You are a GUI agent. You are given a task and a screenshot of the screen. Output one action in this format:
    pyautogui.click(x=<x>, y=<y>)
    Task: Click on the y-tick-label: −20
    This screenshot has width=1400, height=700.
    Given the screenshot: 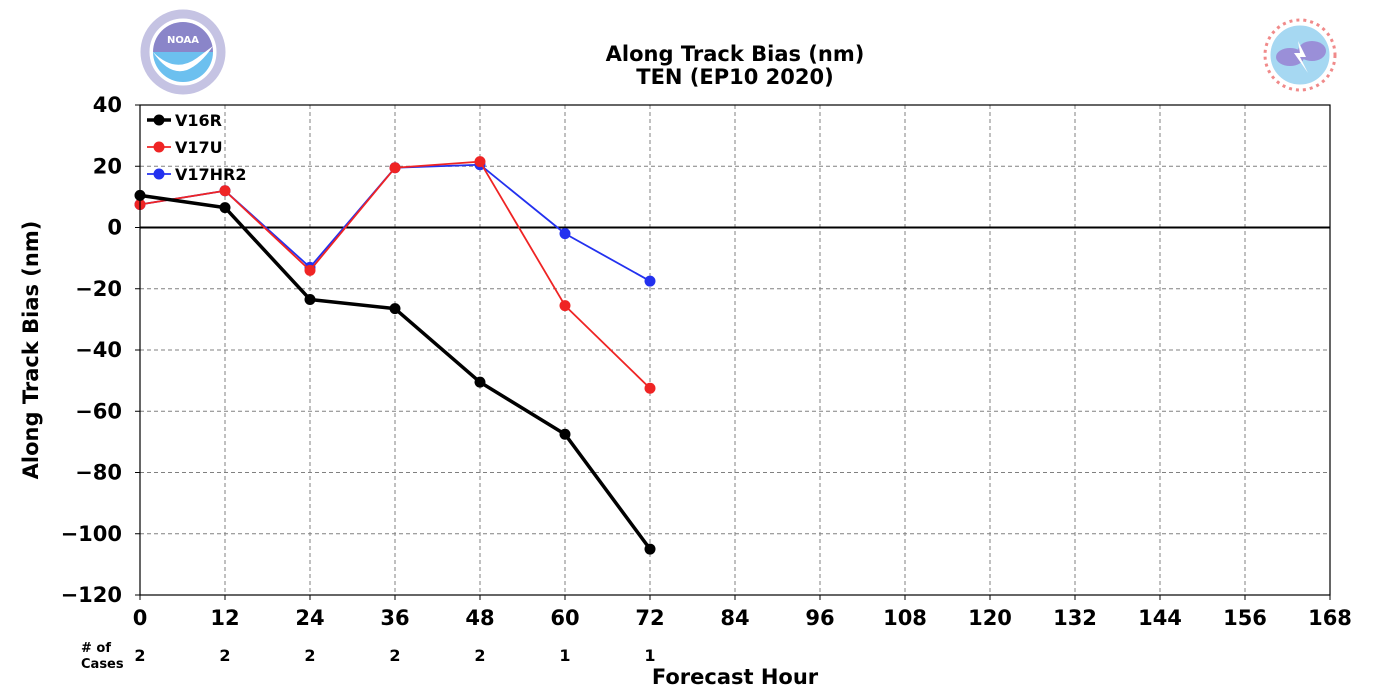 What is the action you would take?
    pyautogui.click(x=98, y=289)
    